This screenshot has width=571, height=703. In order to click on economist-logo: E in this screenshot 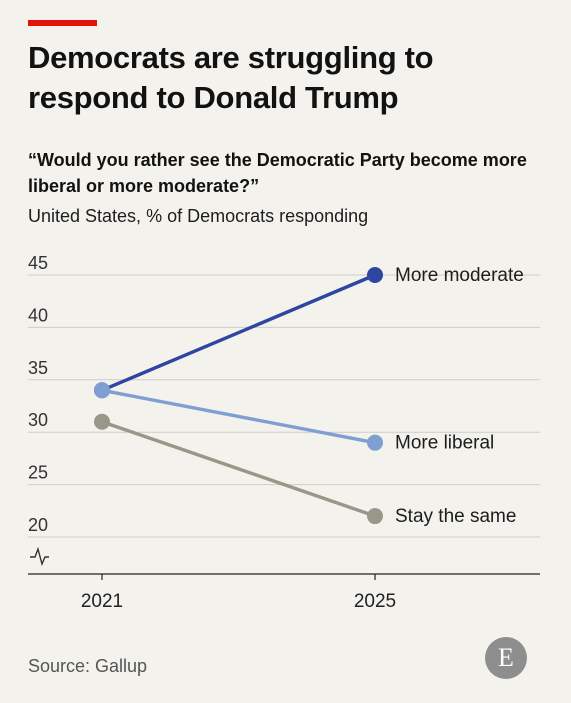, I will do `click(506, 658)`.